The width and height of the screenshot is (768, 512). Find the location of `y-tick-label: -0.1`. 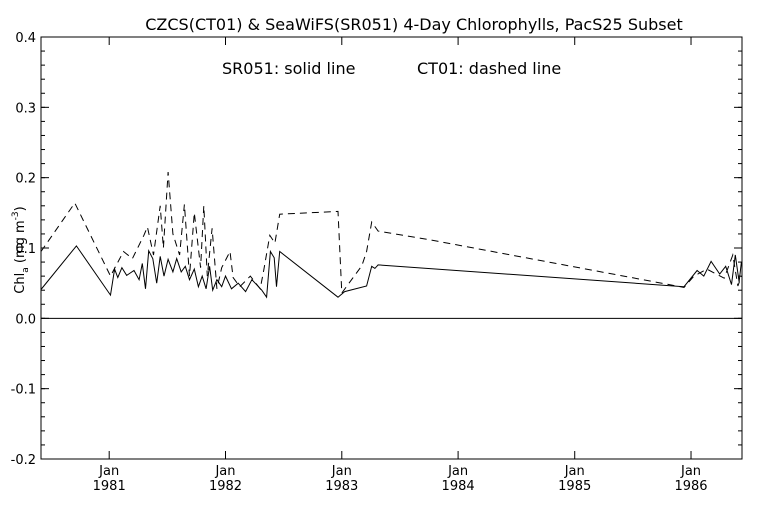

y-tick-label: -0.1 is located at coordinates (23, 390).